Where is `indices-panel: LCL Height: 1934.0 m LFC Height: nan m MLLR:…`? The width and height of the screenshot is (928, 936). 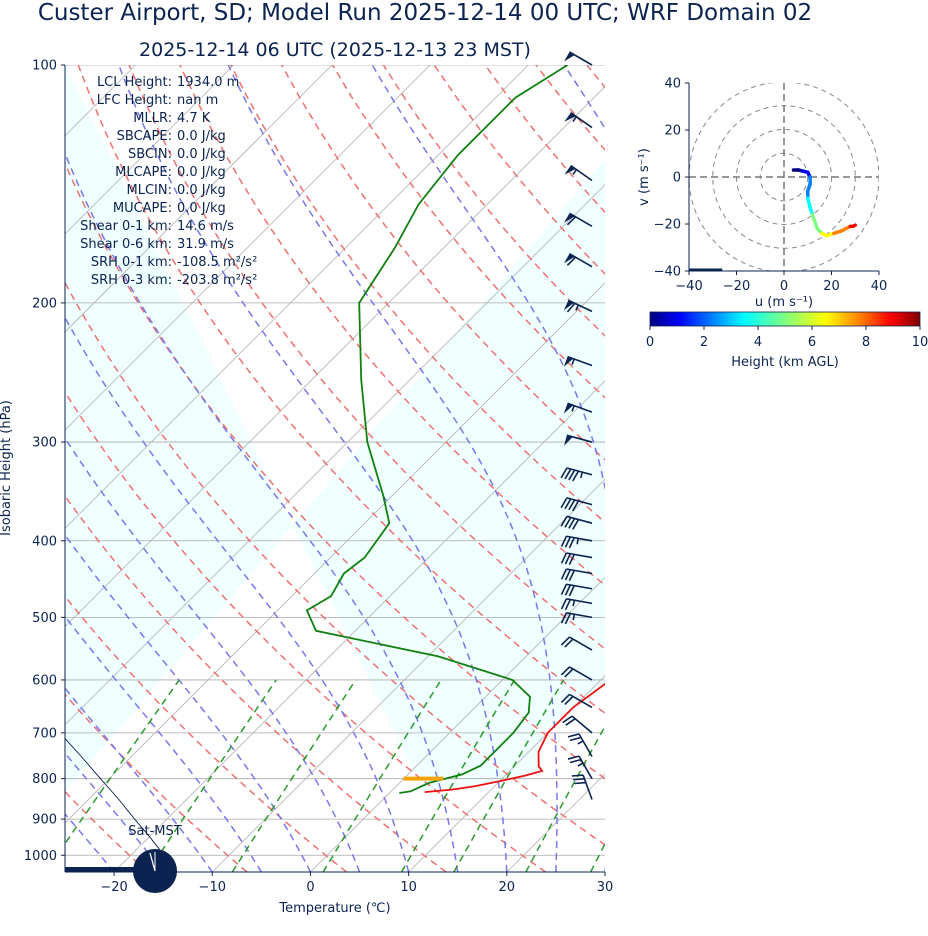 indices-panel: LCL Height: 1934.0 m LFC Height: nan m MLLR:… is located at coordinates (168, 181).